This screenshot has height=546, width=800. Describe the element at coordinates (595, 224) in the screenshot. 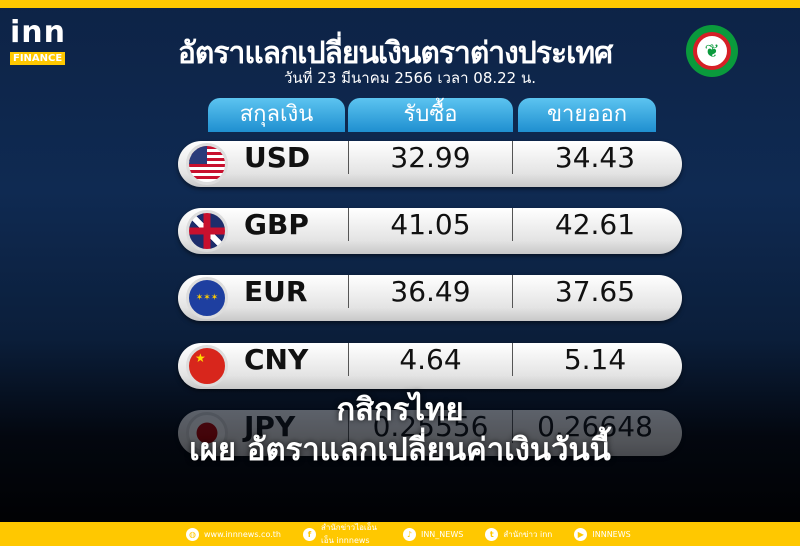

I see `sell-rate: 42.61` at that location.